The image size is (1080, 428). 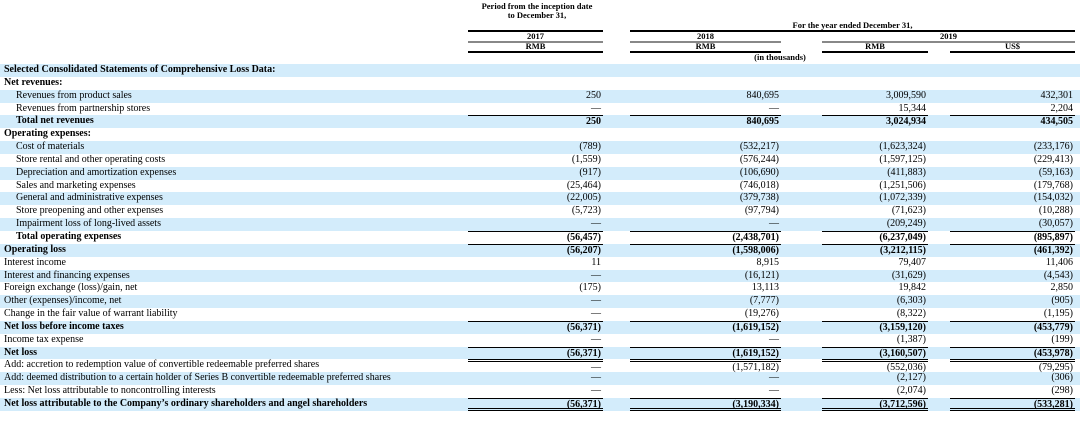 What do you see at coordinates (906, 224) in the screenshot?
I see `value-cell: (209,249)` at bounding box center [906, 224].